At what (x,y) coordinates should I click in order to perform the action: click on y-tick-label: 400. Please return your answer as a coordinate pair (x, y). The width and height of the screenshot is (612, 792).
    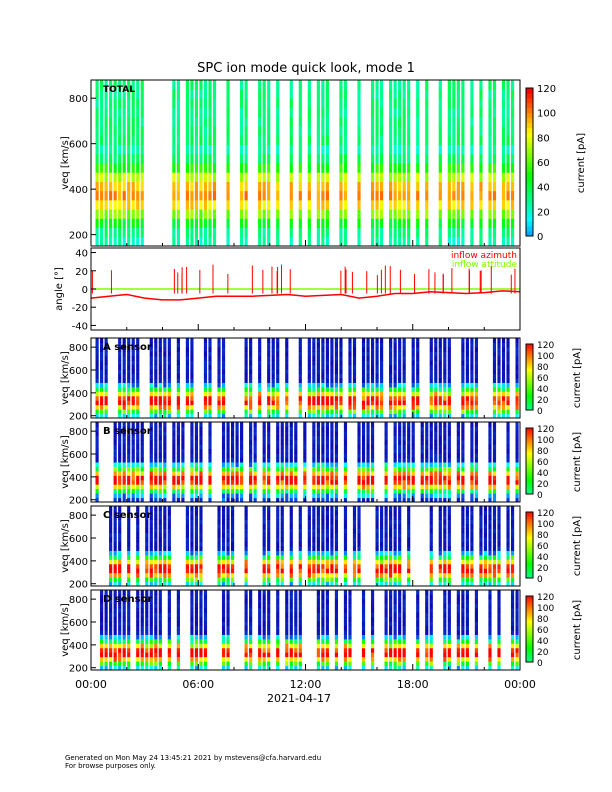
    Looking at the image, I should click on (78, 478).